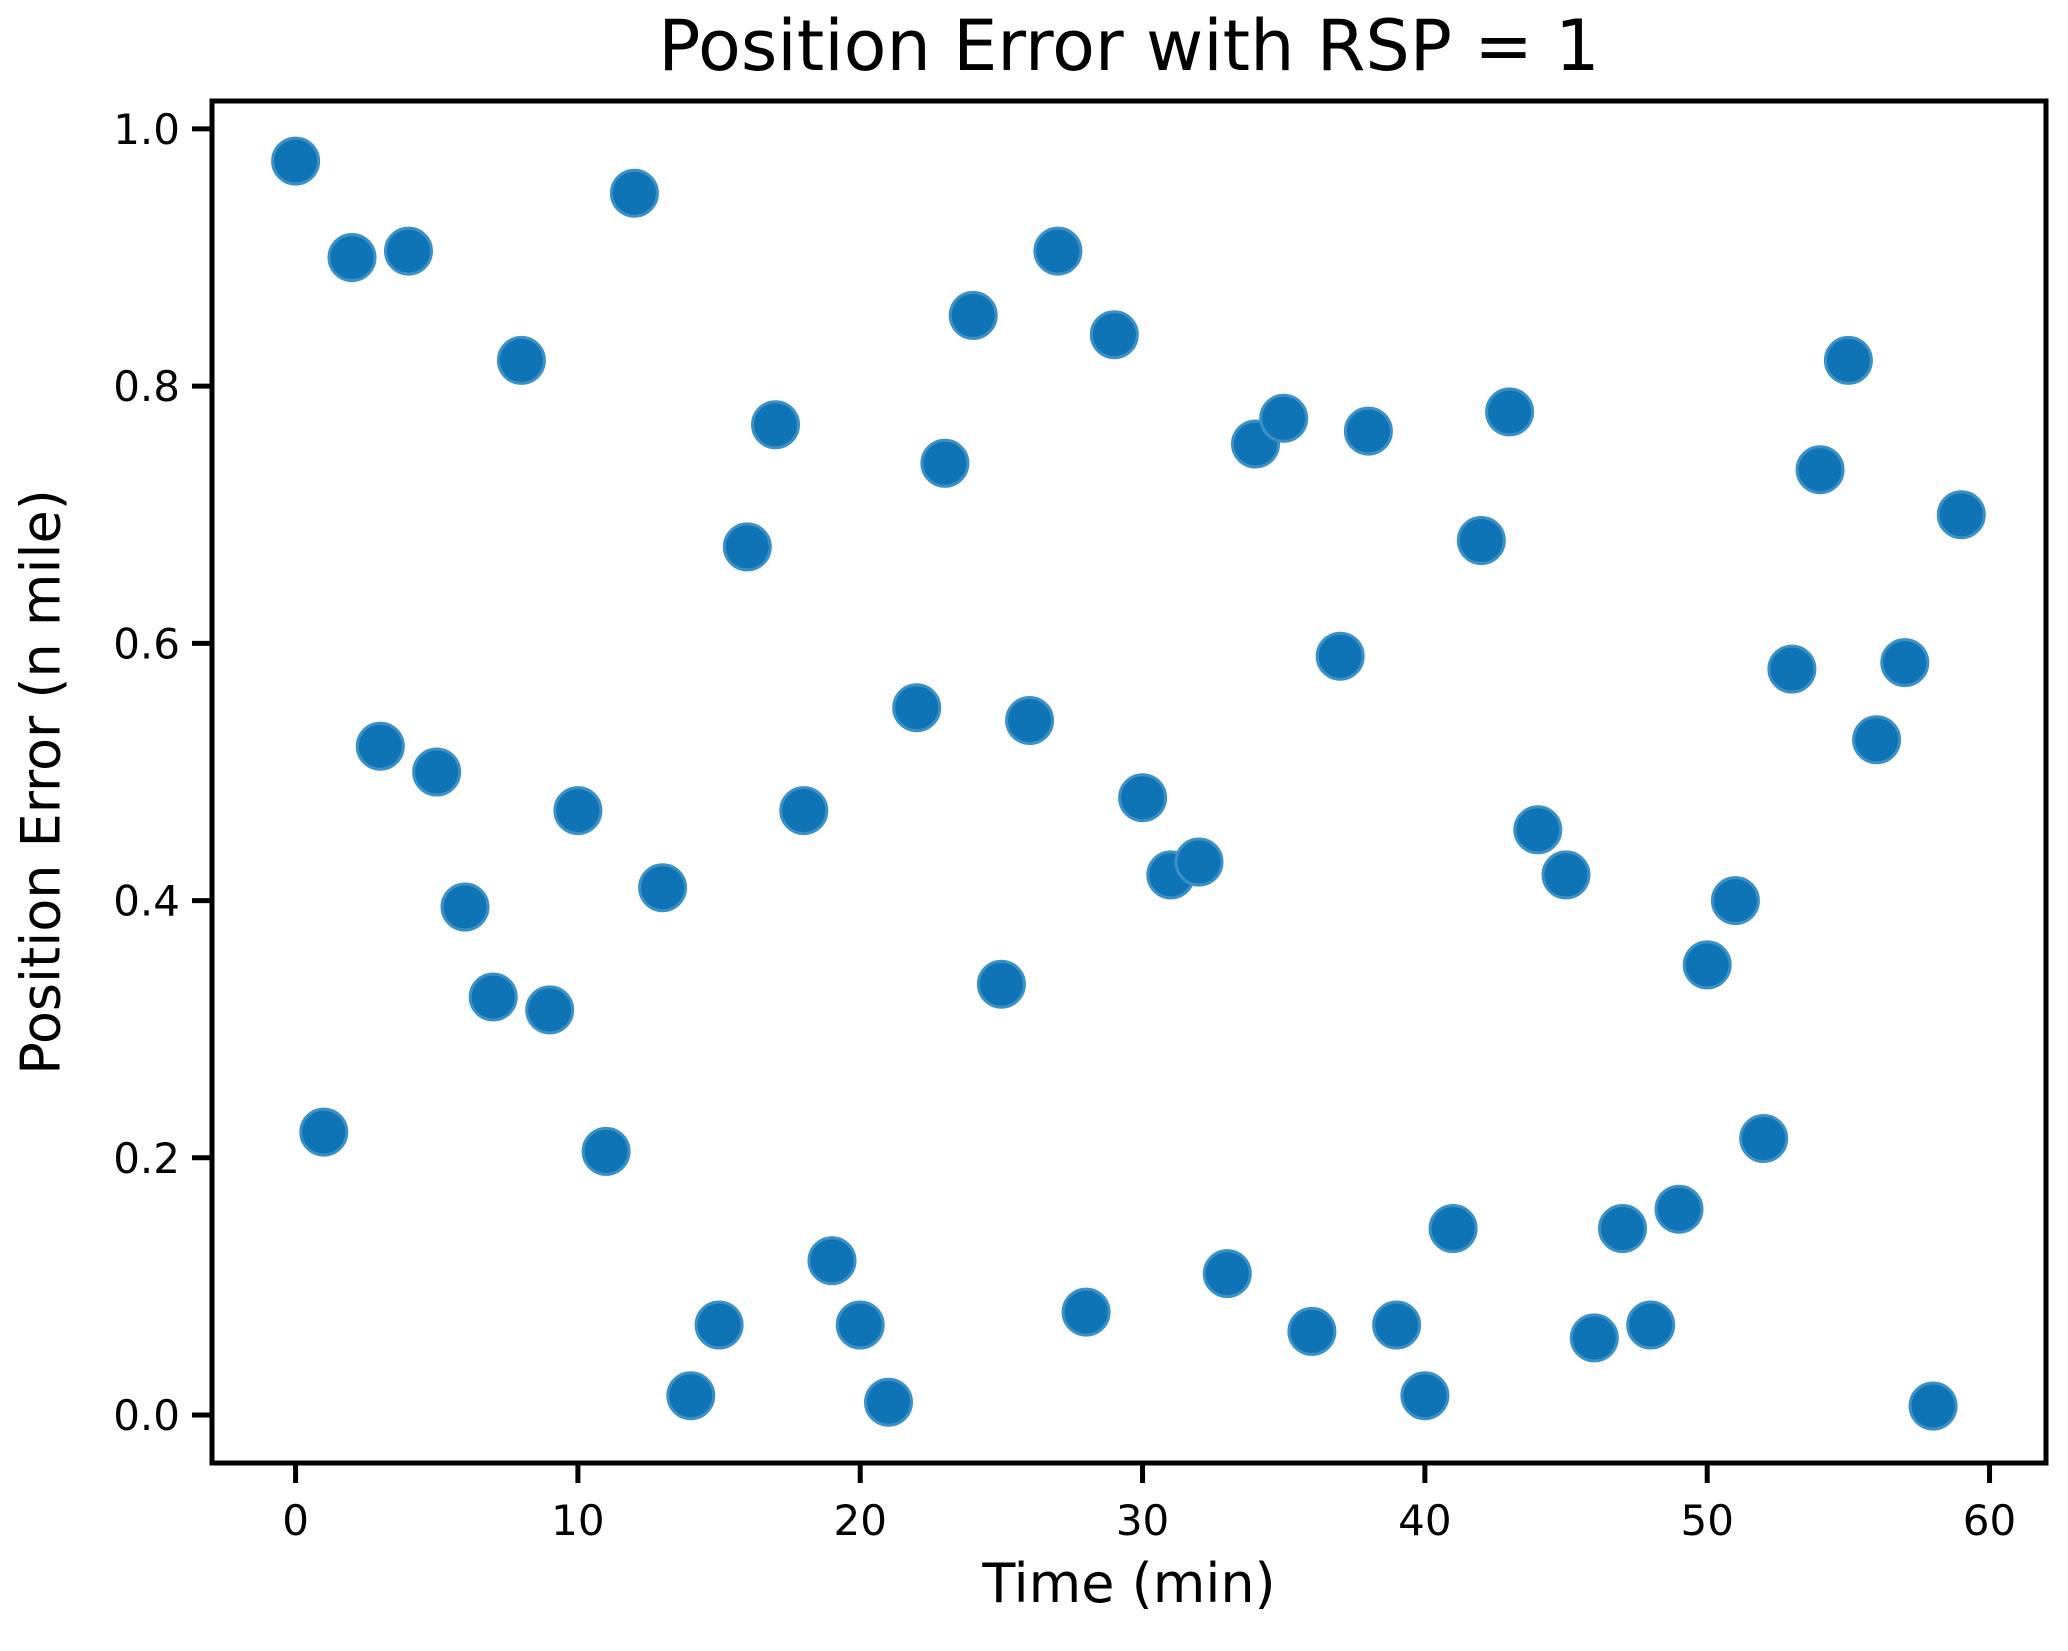 The height and width of the screenshot is (1651, 2068). What do you see at coordinates (146, 386) in the screenshot?
I see `y-tick-label: 0.8` at bounding box center [146, 386].